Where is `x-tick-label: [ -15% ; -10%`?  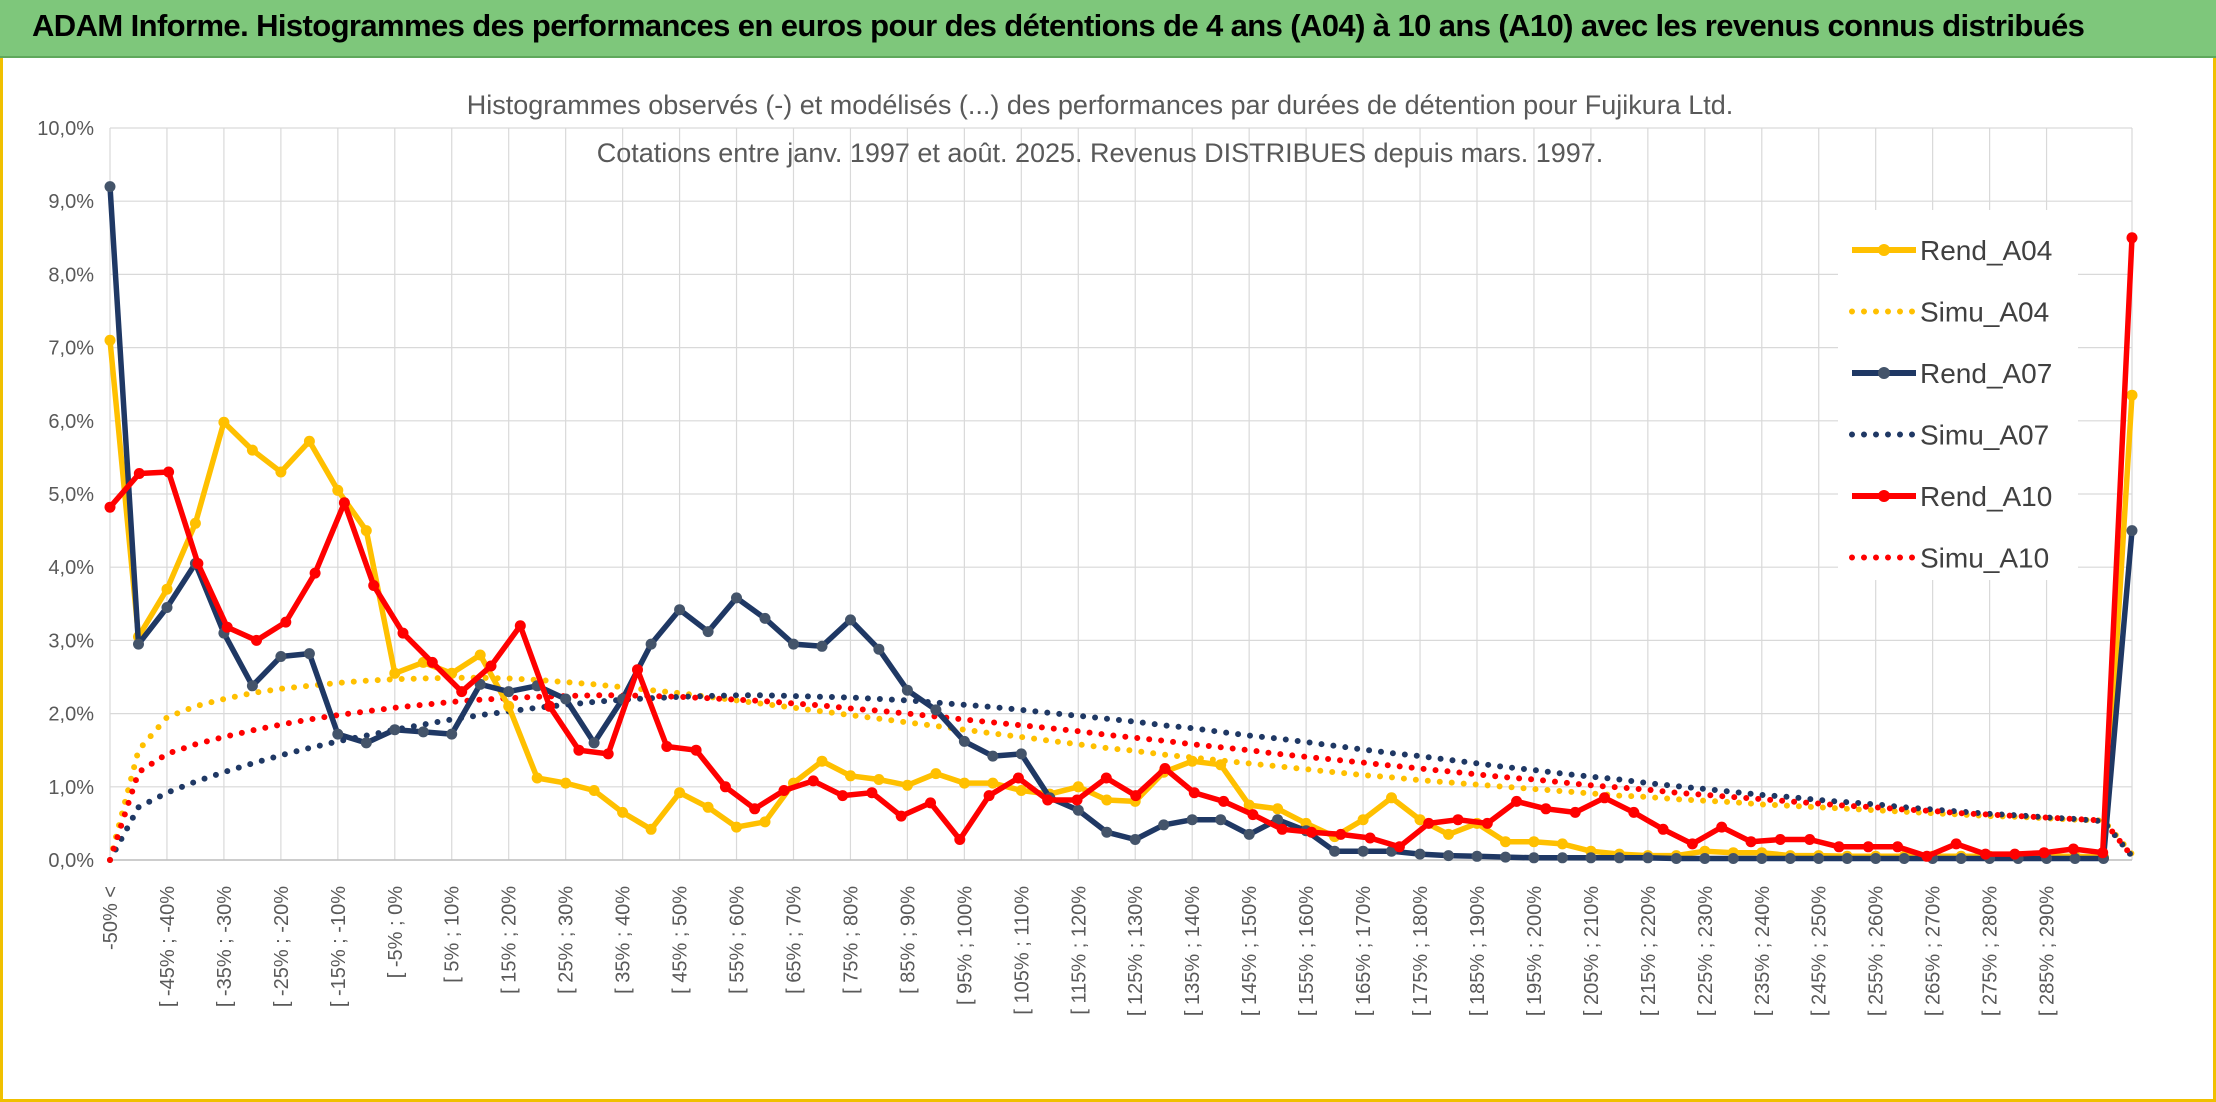
x-tick-label: [ -15% ; -10% is located at coordinates (339, 946).